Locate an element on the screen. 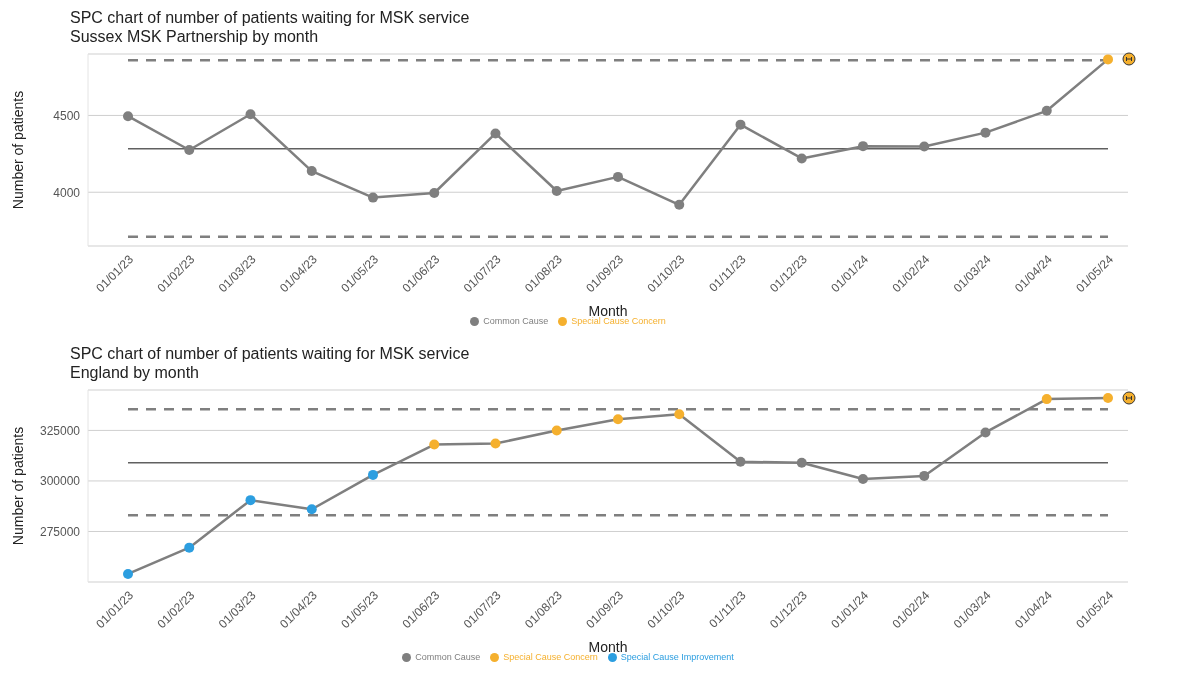 The height and width of the screenshot is (690, 1177). chart-subtitle: England by month is located at coordinates (135, 372).